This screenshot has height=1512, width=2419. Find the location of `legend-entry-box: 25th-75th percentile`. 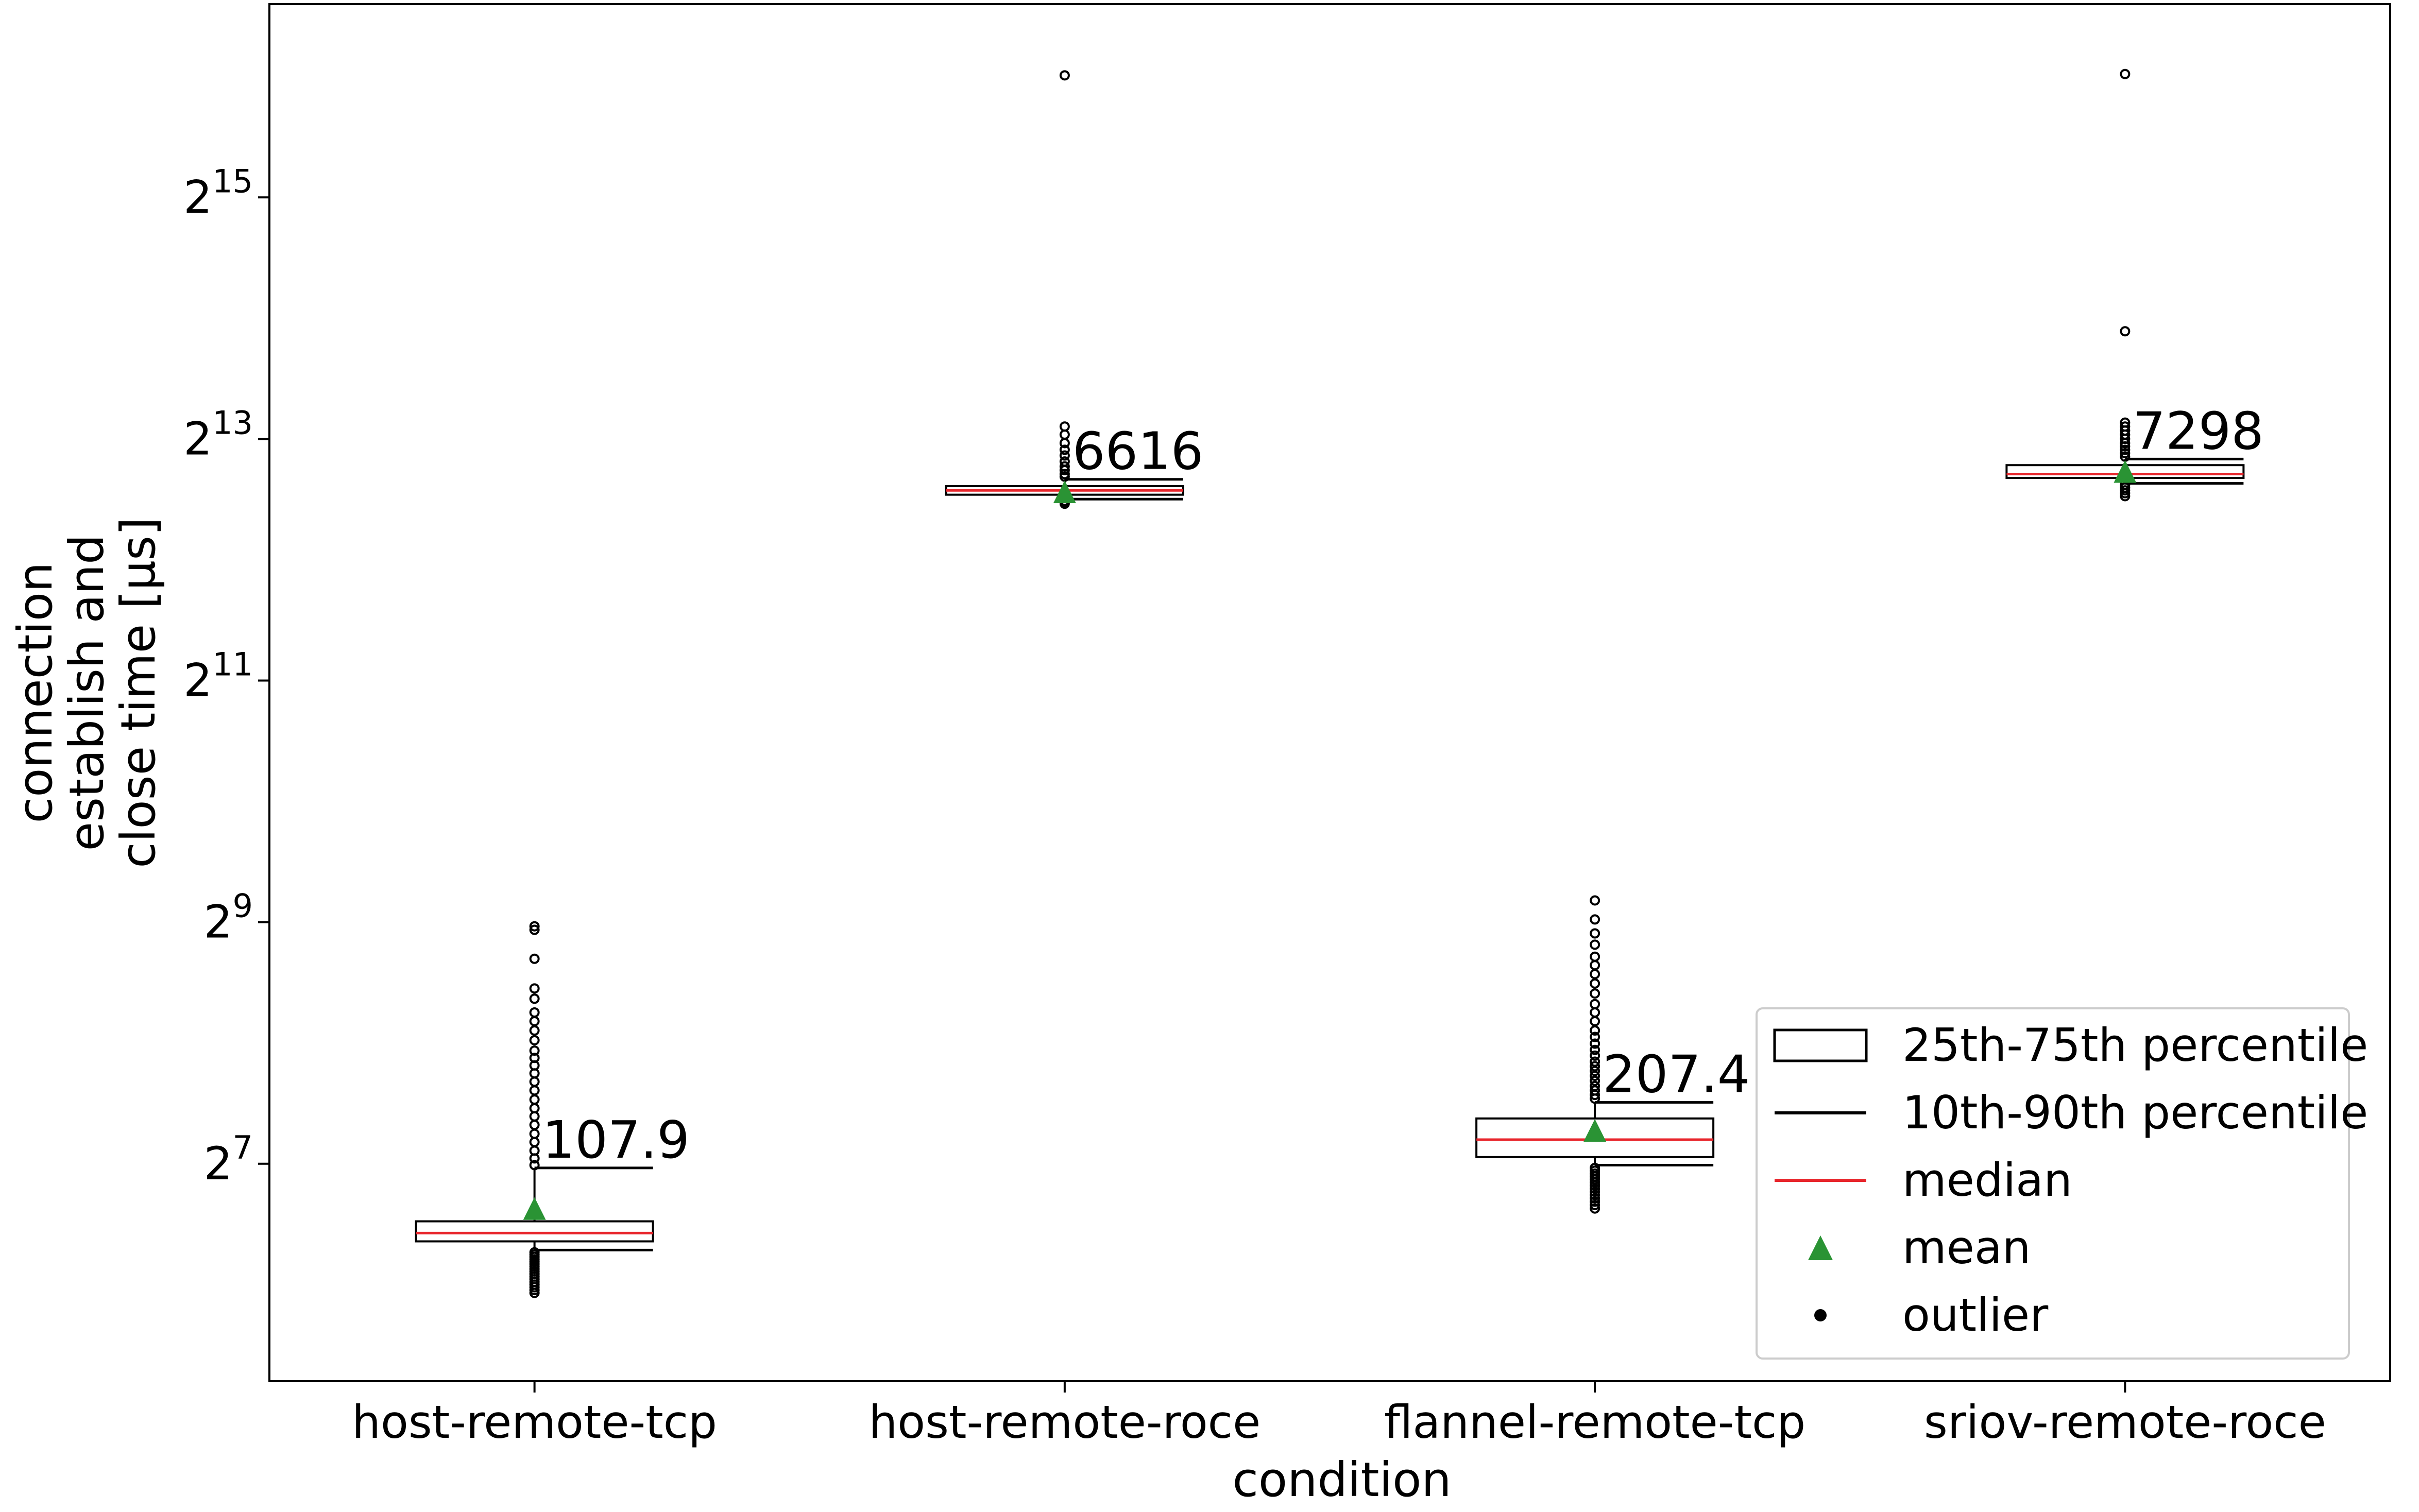

legend-entry-box: 25th-75th percentile is located at coordinates (2070, 1046).